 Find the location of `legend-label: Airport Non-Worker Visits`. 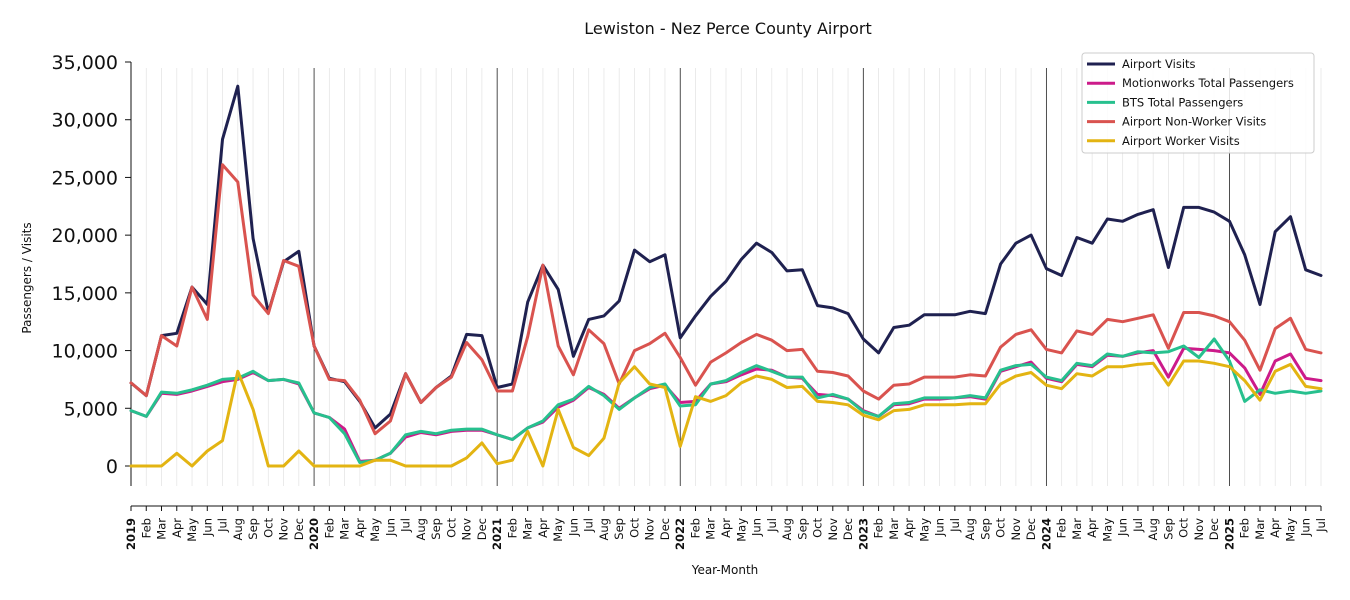

legend-label: Airport Non-Worker Visits is located at coordinates (1194, 122).